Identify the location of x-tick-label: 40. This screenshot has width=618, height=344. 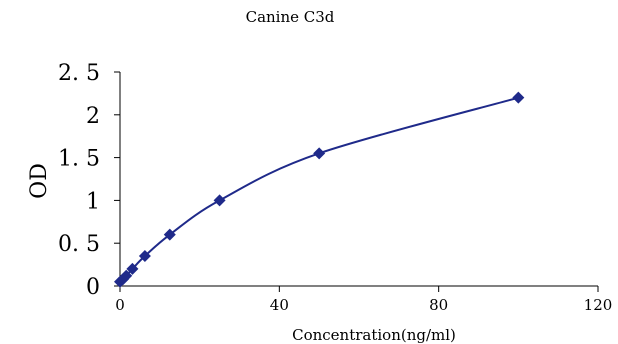
(279, 305).